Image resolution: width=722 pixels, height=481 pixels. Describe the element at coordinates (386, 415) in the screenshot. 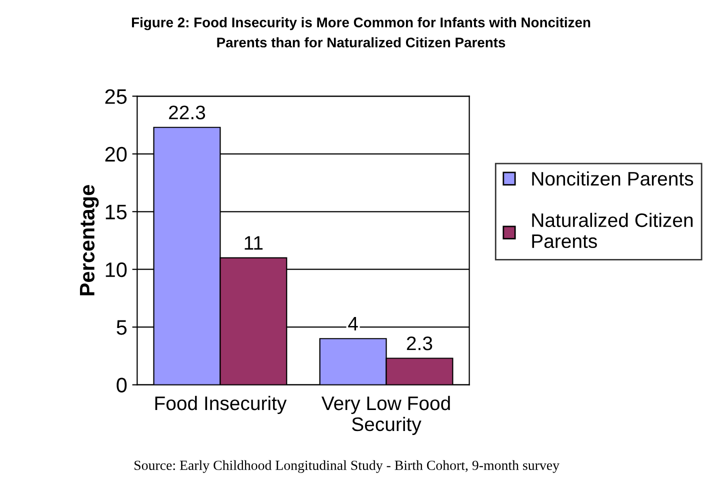

I see `x-tick-label: Very Low Food Security` at that location.